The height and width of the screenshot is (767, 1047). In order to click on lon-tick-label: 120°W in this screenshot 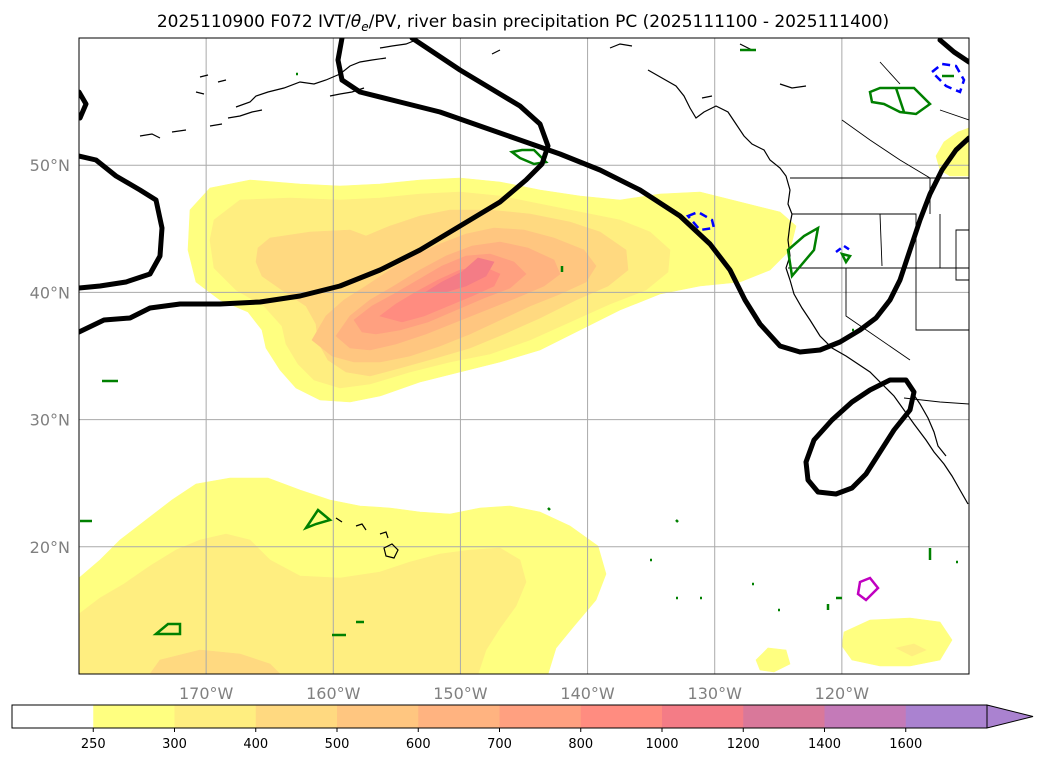, I will do `click(842, 693)`.